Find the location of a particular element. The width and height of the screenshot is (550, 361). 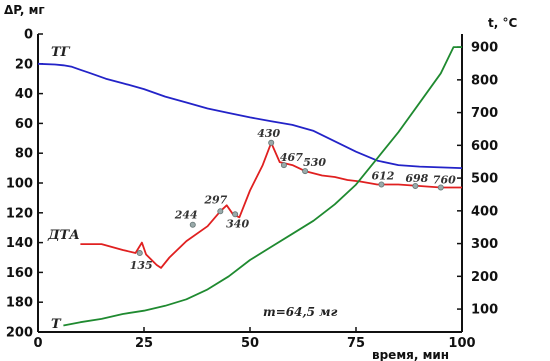

y-left-axis-label: ΔP, мг is located at coordinates (24, 10).